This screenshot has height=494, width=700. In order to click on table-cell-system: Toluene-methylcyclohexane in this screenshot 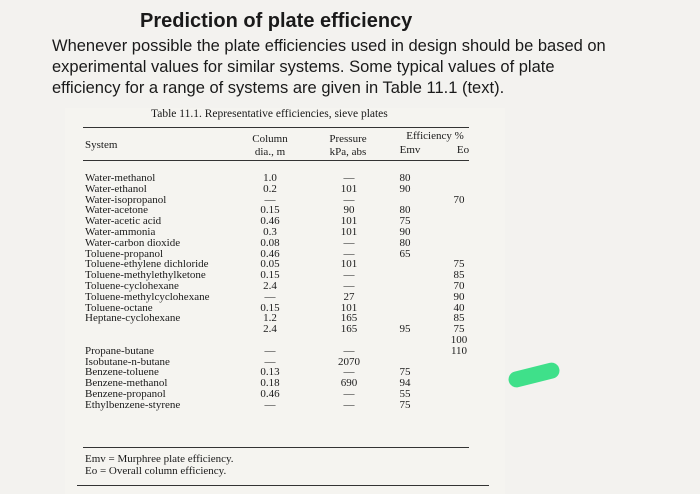, I will do `click(147, 296)`.